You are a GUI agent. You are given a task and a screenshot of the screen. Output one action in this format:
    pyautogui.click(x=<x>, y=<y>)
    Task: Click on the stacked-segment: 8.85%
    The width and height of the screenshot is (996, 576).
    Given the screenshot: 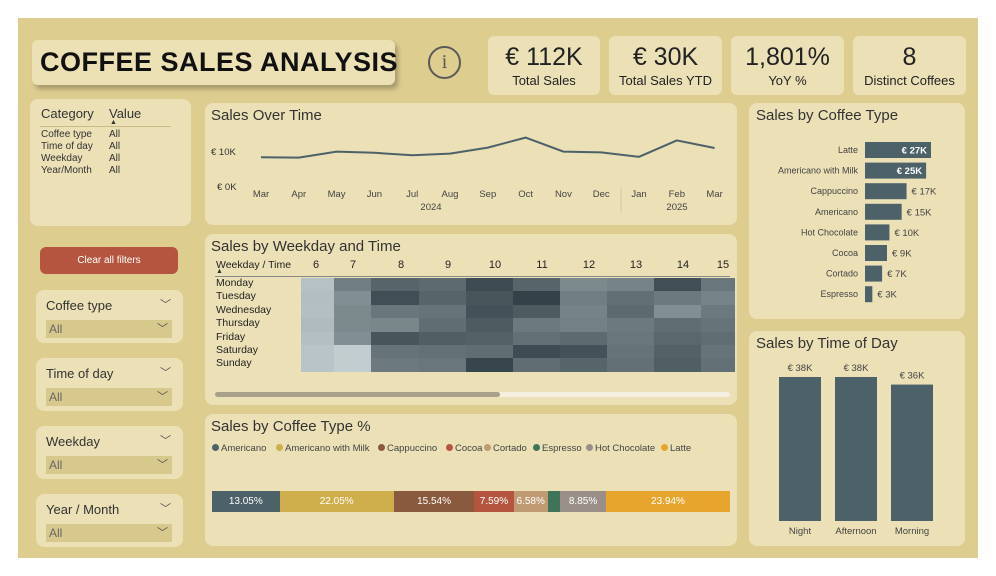 What is the action you would take?
    pyautogui.click(x=583, y=501)
    